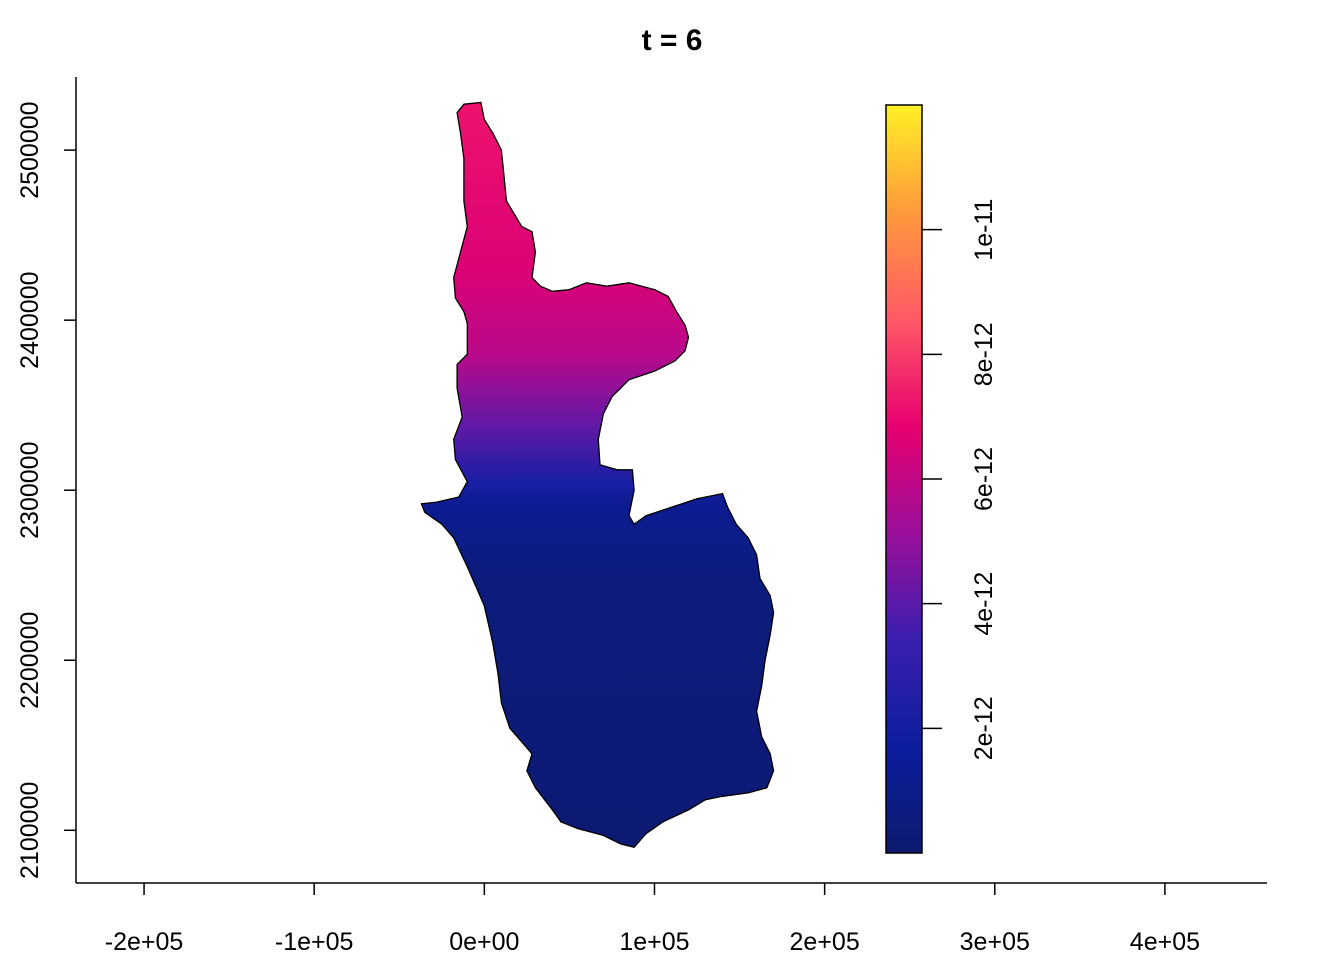 The width and height of the screenshot is (1344, 960). I want to click on x-tick-label: 3e+05, so click(995, 942).